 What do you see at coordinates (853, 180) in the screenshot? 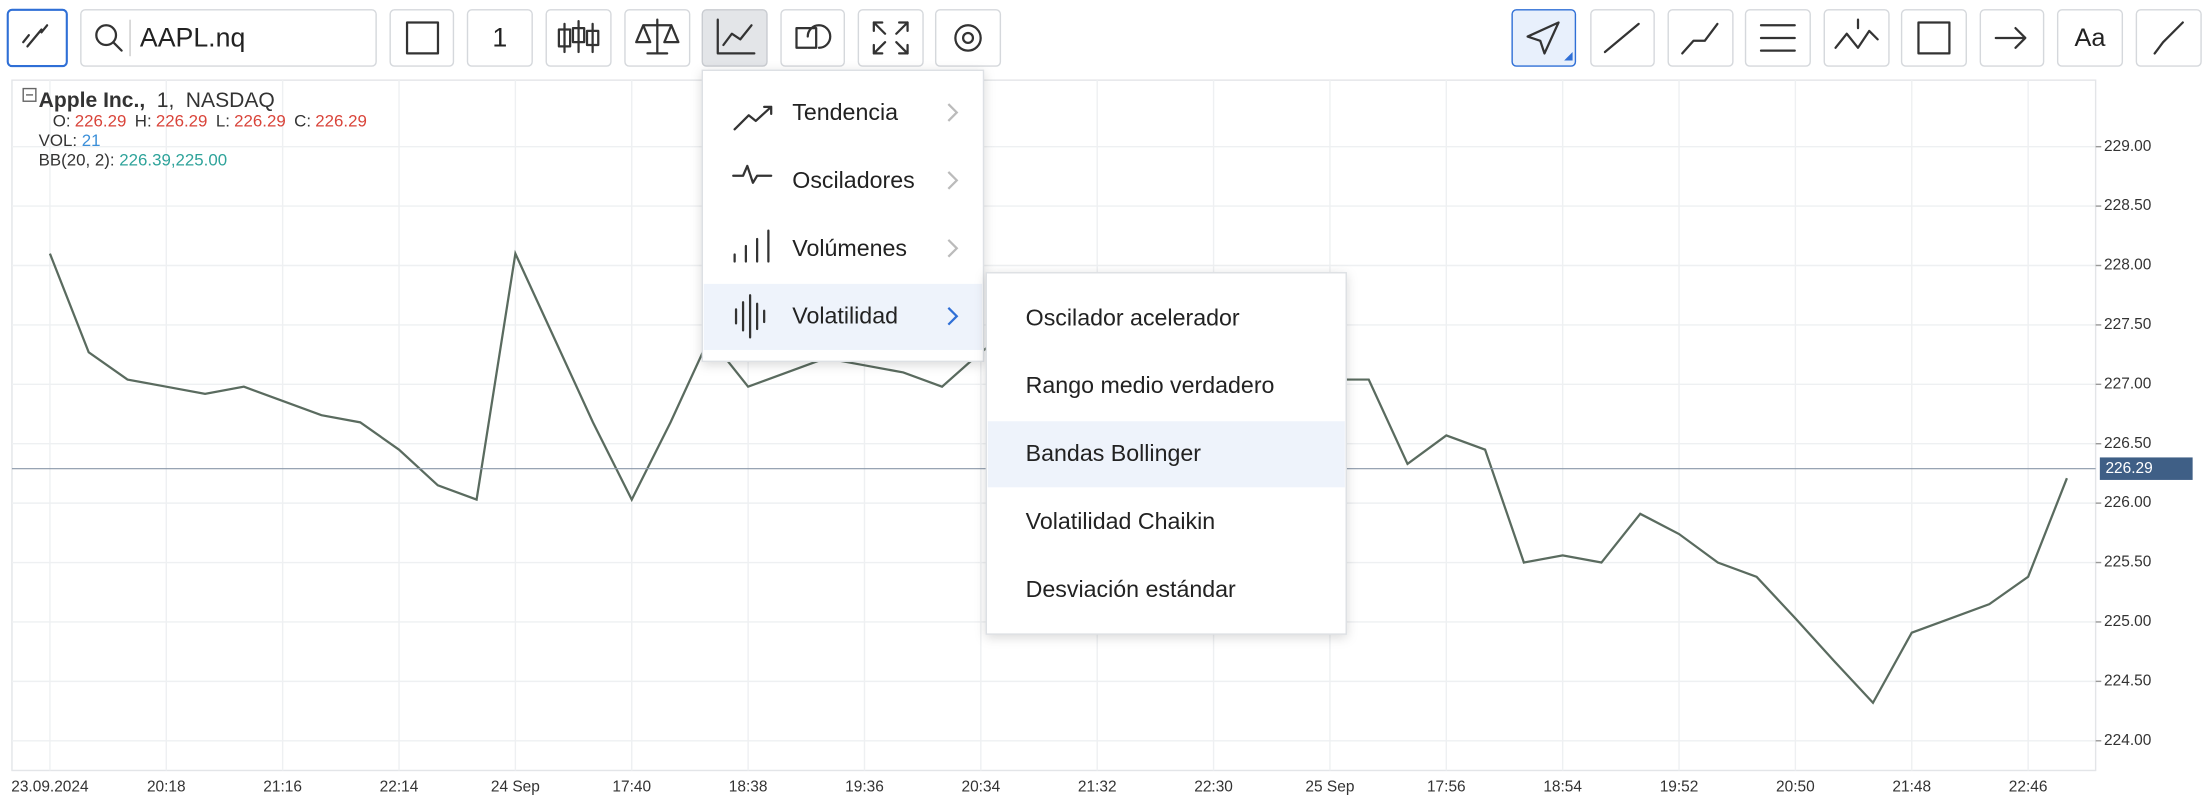
I see `menu-item: Osciladores` at bounding box center [853, 180].